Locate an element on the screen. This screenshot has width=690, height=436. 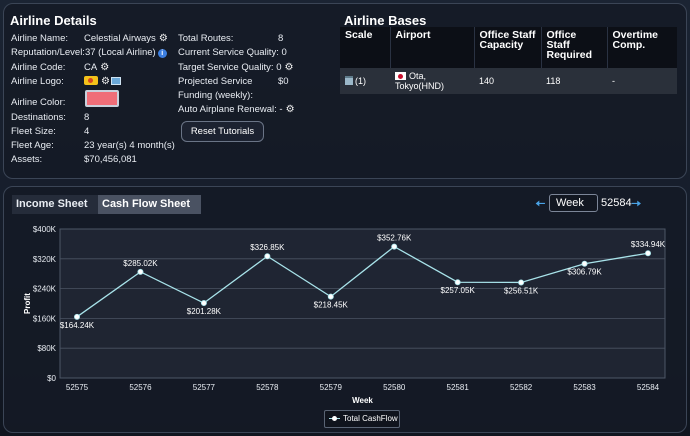
base-capacity-cell: 140 is located at coordinates (507, 81).